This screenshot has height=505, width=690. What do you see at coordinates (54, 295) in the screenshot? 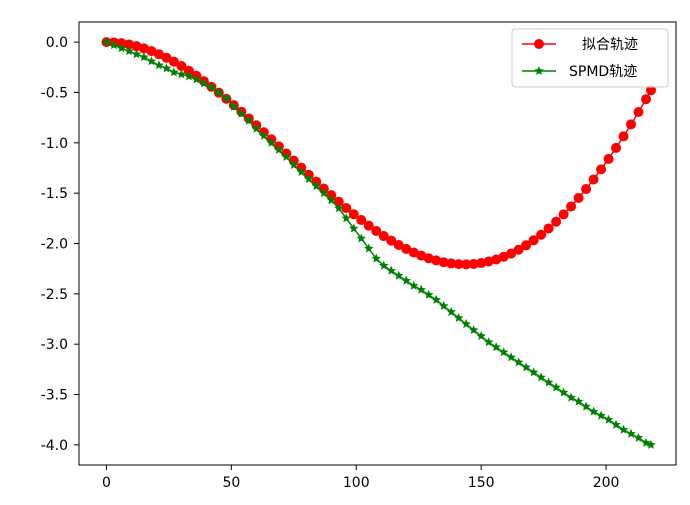
I see `y-tick-label: -2.5` at bounding box center [54, 295].